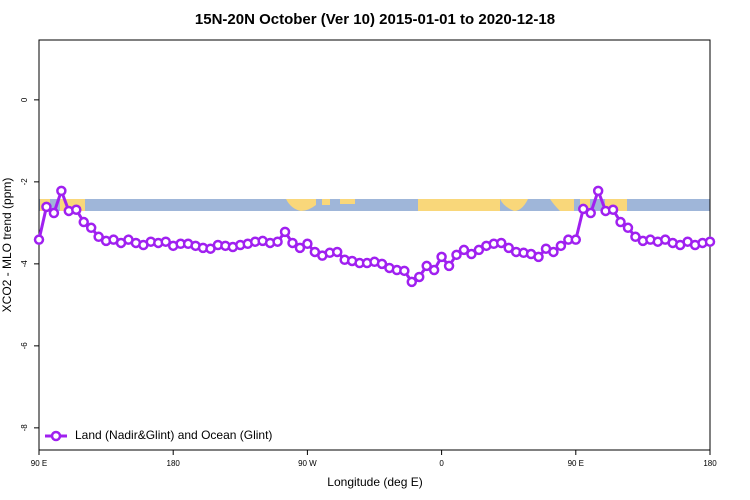 The width and height of the screenshot is (750, 500). Describe the element at coordinates (56, 436) in the screenshot. I see `legend-marker` at that location.